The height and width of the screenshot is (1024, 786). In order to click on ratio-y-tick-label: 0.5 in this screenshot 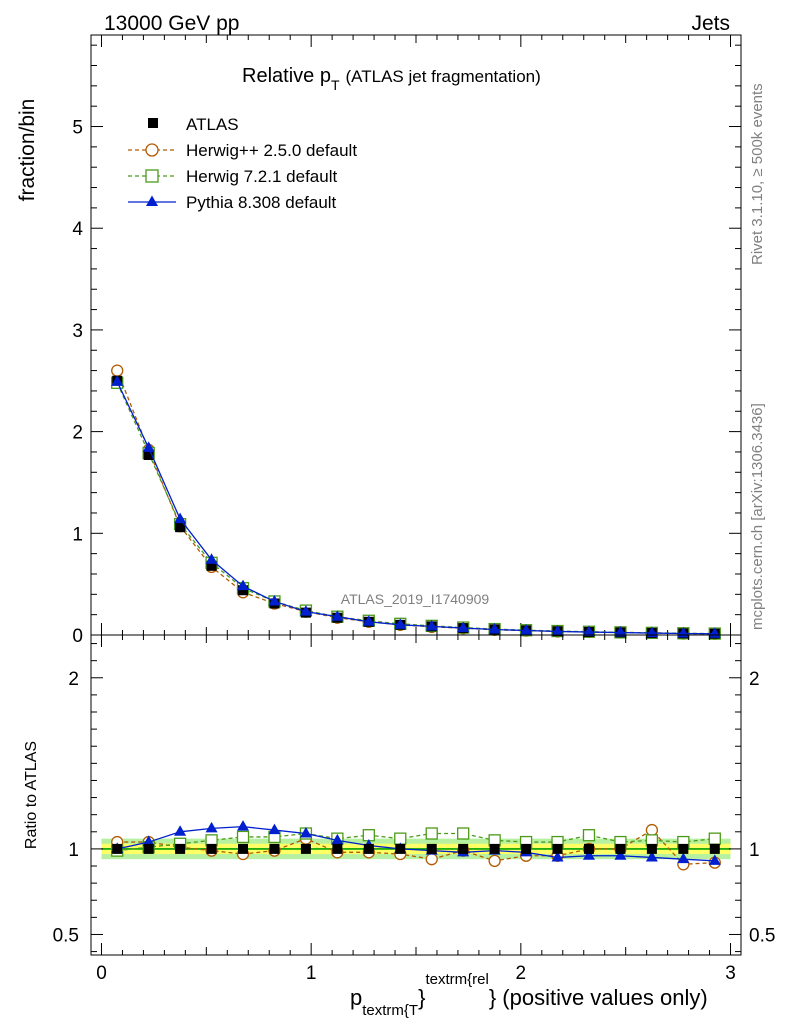, I will do `click(66, 935)`.